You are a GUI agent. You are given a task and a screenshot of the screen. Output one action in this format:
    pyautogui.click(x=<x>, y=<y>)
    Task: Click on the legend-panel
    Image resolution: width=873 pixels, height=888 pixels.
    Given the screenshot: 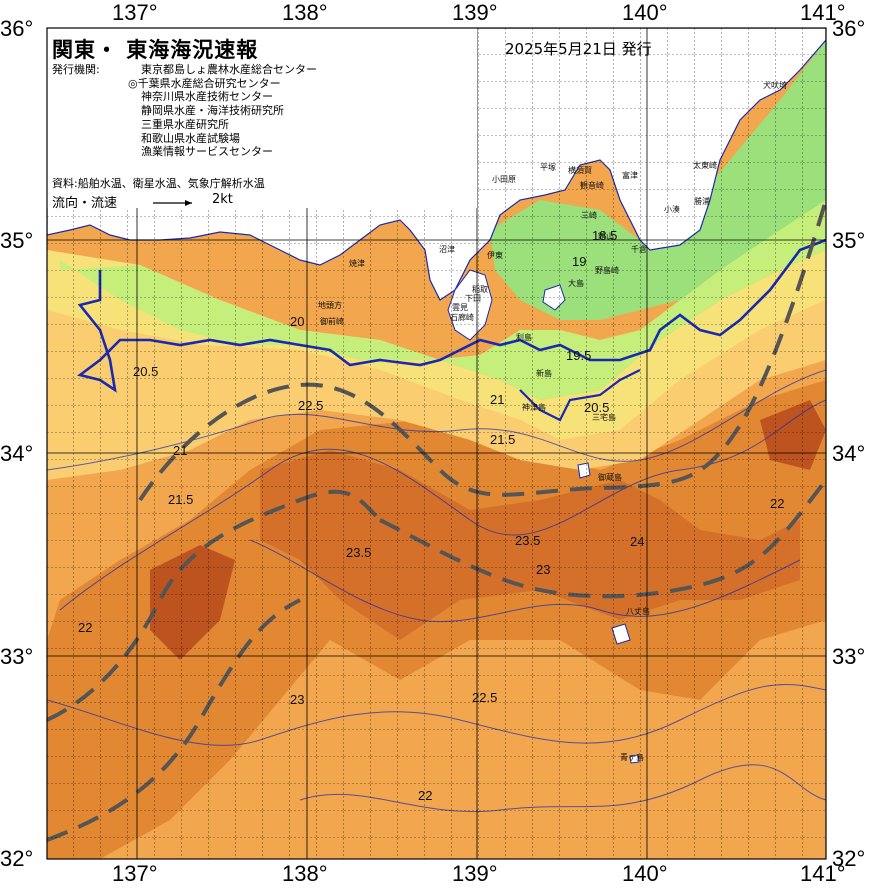 What is the action you would take?
    pyautogui.click(x=262, y=118)
    